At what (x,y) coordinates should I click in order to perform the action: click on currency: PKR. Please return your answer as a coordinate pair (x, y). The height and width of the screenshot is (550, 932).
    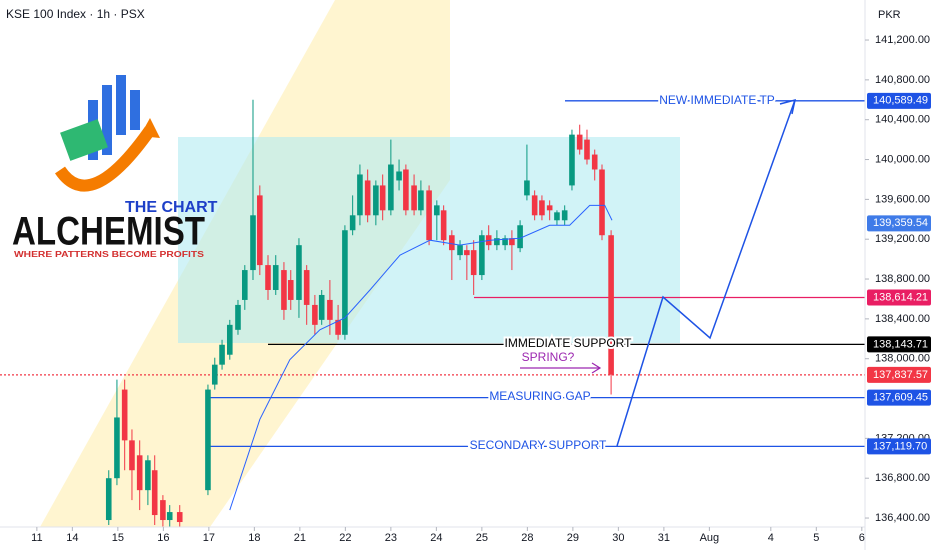
    Looking at the image, I should click on (889, 15).